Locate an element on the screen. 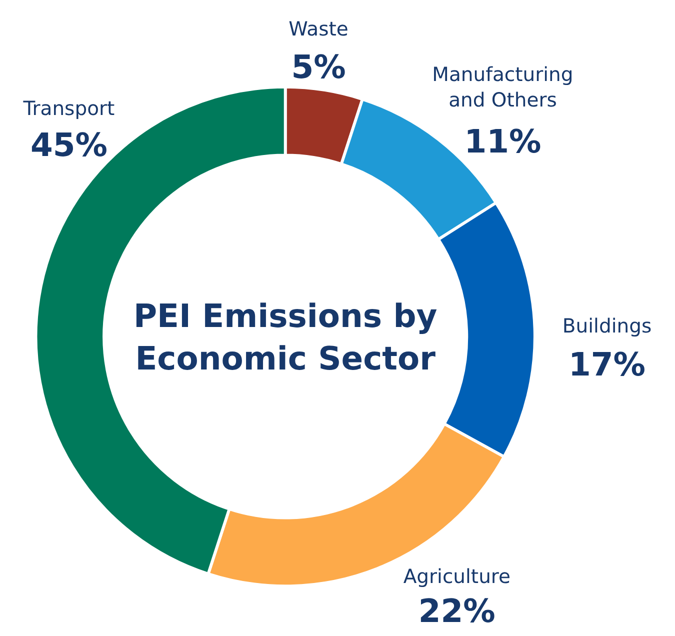 The width and height of the screenshot is (675, 636). data-label: 11% is located at coordinates (503, 141).